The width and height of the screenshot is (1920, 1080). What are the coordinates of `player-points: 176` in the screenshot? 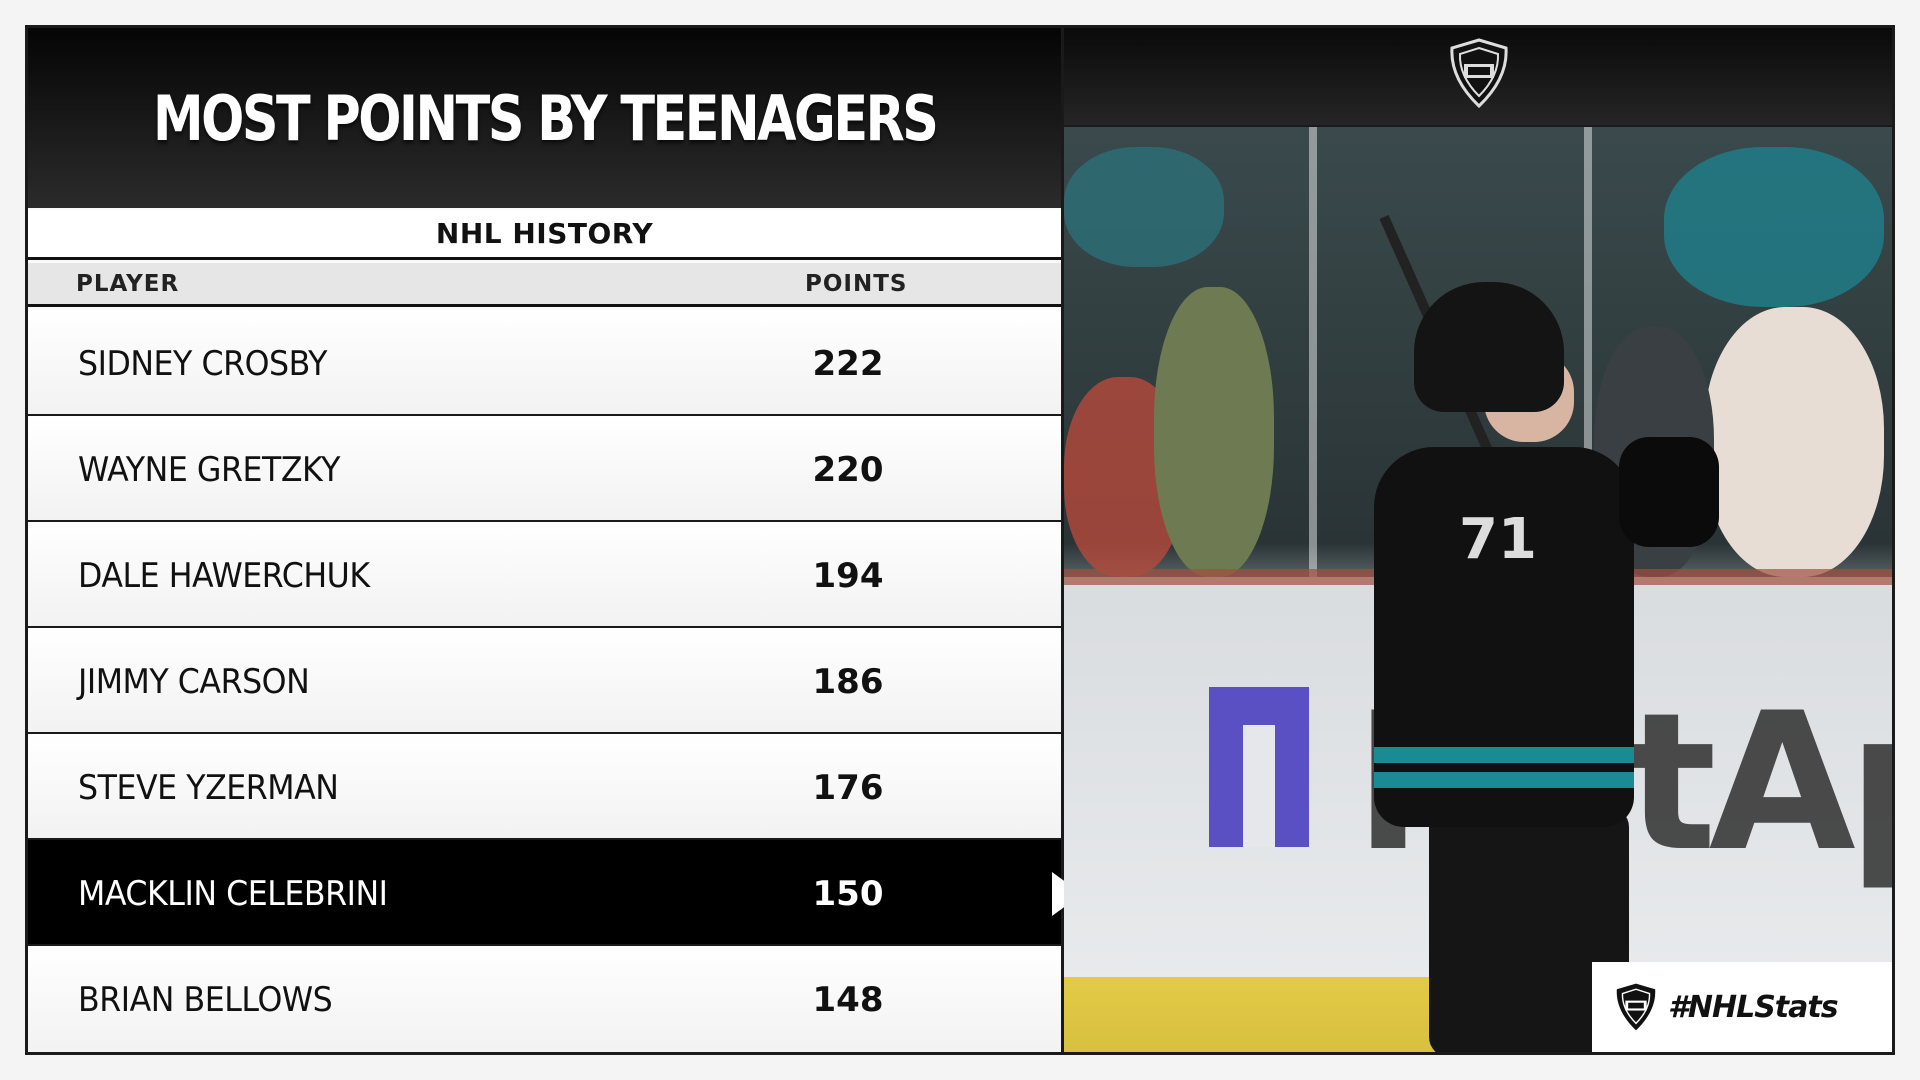 It's located at (848, 788).